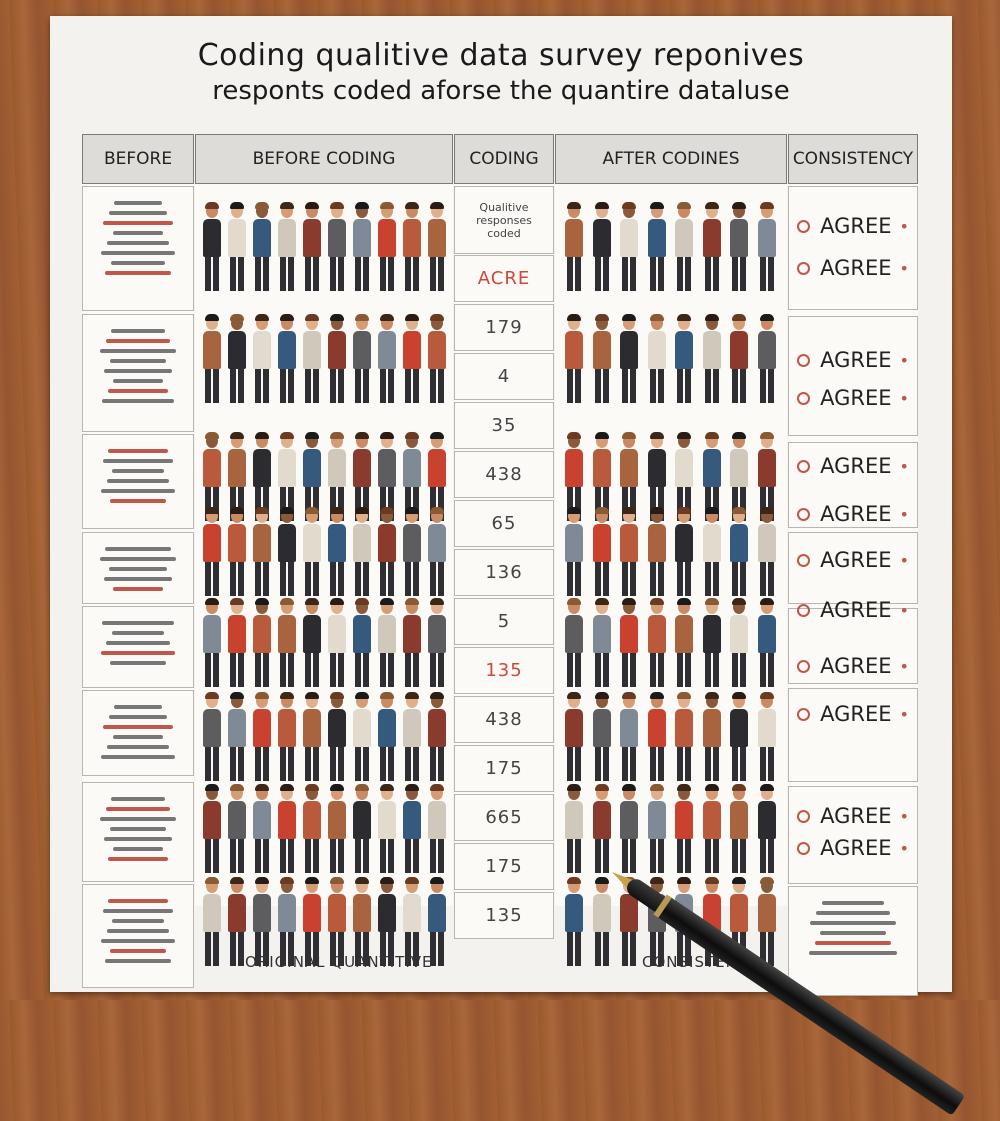 Image resolution: width=1000 pixels, height=1121 pixels. What do you see at coordinates (504, 572) in the screenshot?
I see `coding-value-cell: 136` at bounding box center [504, 572].